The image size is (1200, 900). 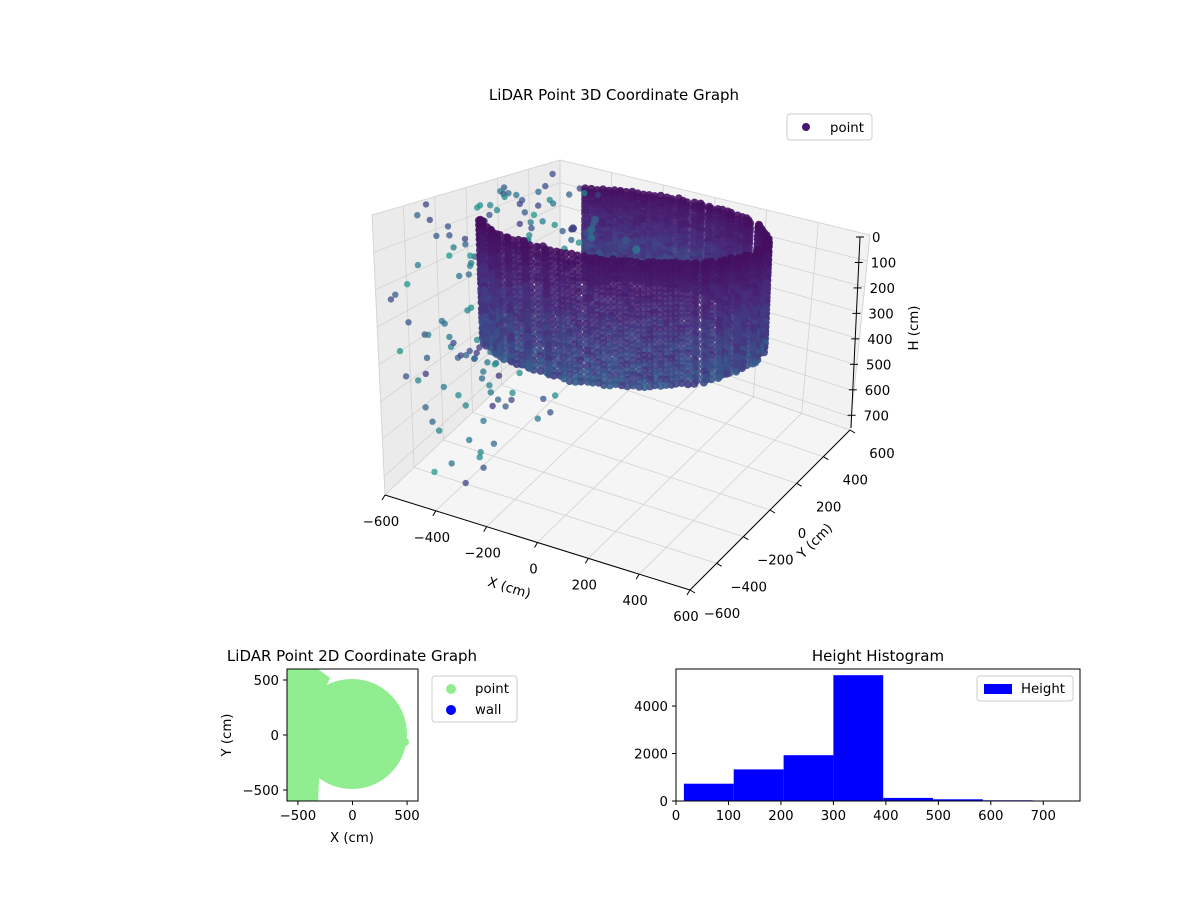 I want to click on histogram-frame, so click(x=878, y=735).